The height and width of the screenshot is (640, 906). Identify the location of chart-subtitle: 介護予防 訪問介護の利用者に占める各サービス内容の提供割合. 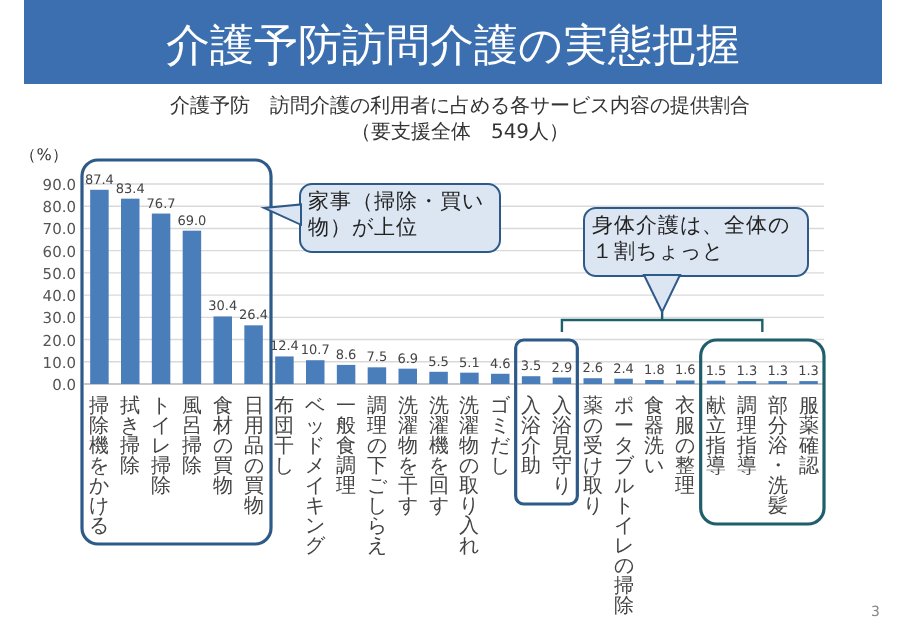
(460, 106).